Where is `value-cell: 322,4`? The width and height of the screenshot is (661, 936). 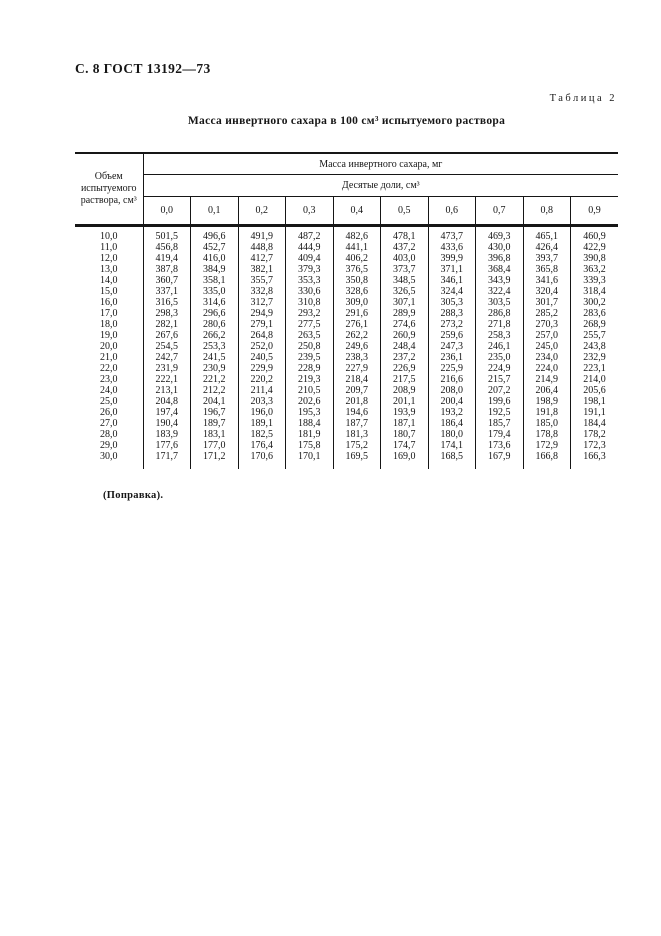 value-cell: 322,4 is located at coordinates (499, 291).